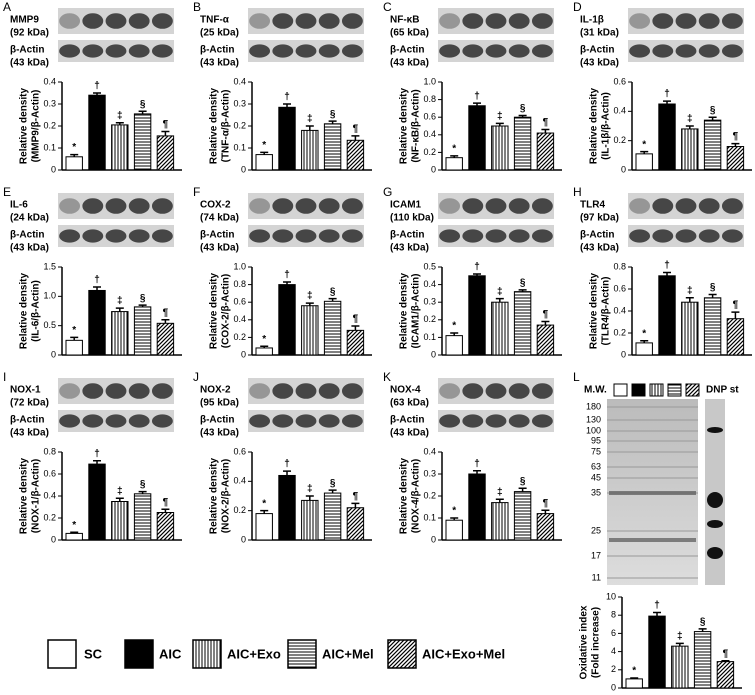  I want to click on y-axis-label: Oxidative index, so click(584, 642).